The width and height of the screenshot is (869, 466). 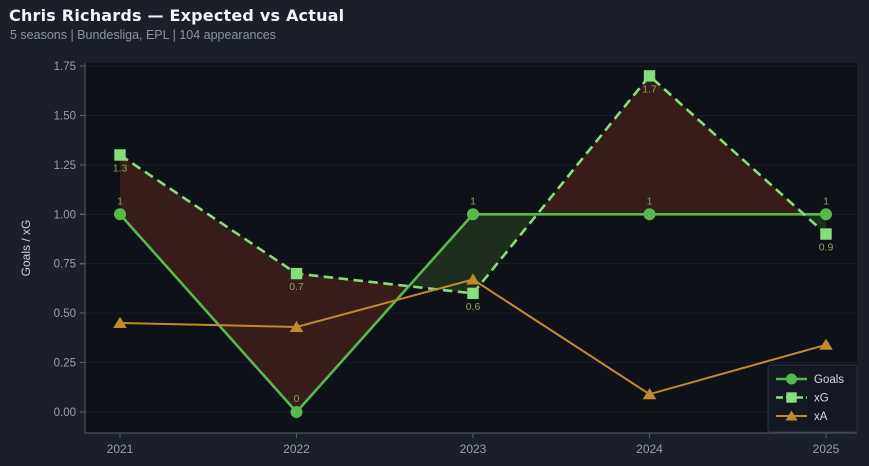 I want to click on fill-xg-over-goals, so click(x=670, y=145).